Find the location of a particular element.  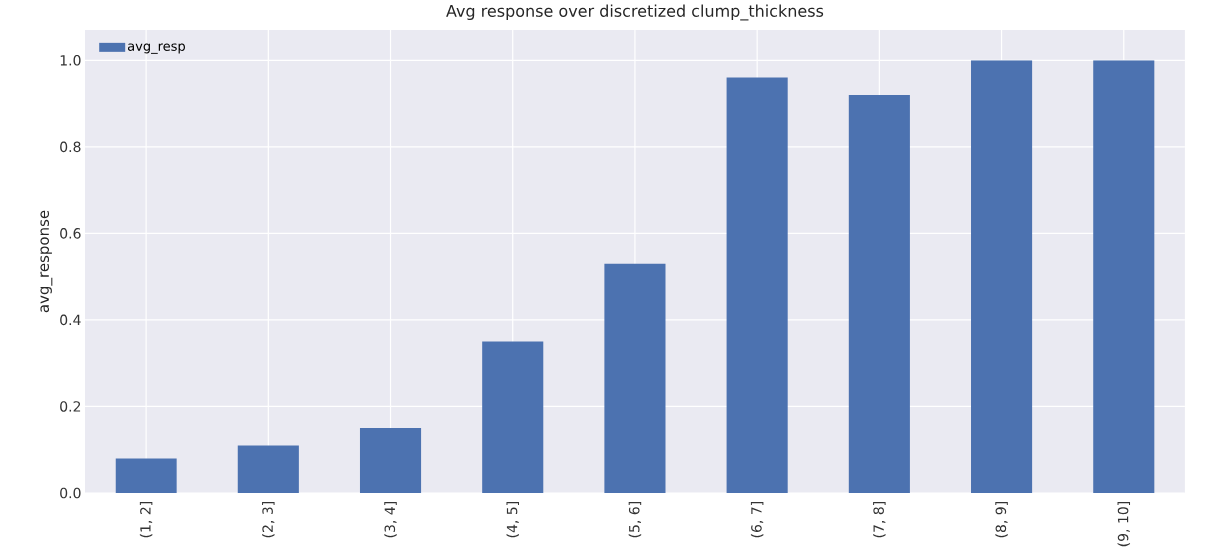

chart-title: Avg response over discretized clump_thickness is located at coordinates (635, 12).